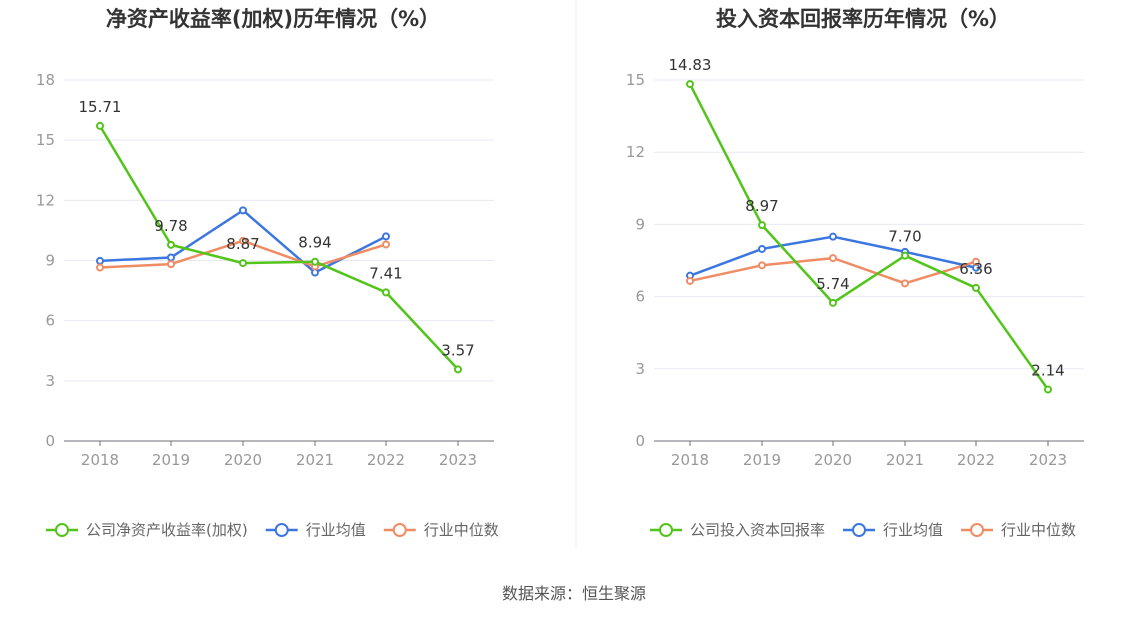 The width and height of the screenshot is (1148, 619). Describe the element at coordinates (100, 107) in the screenshot. I see `data-label: 15.71` at that location.